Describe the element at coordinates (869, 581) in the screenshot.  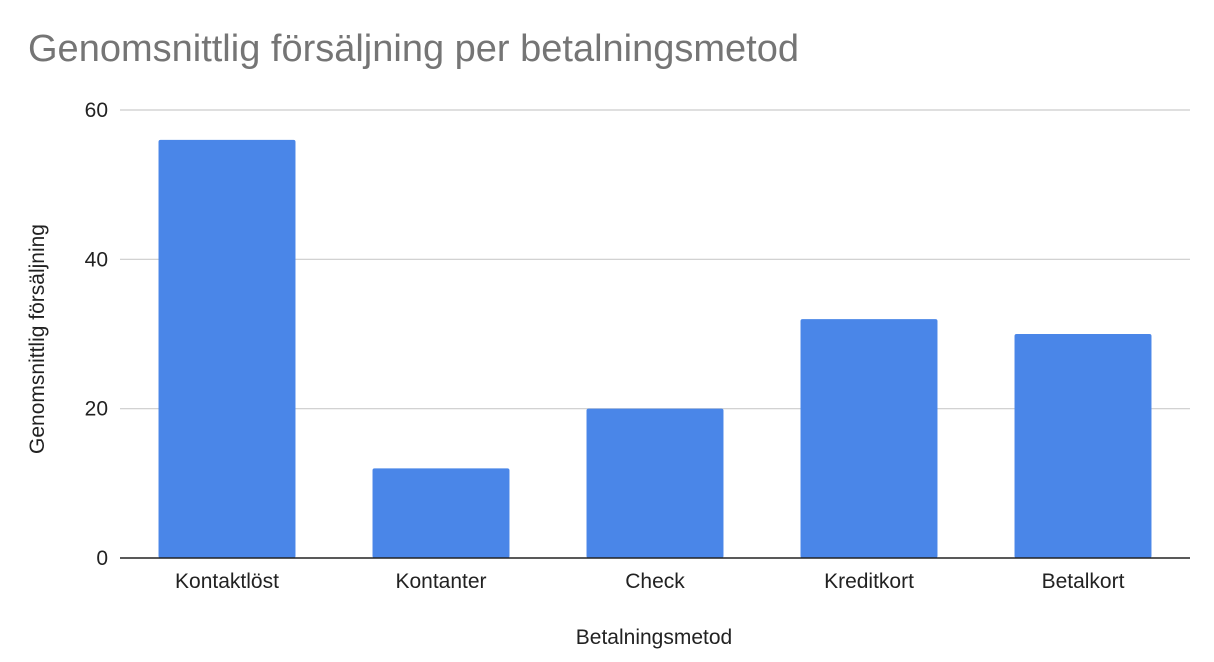
I see `x-tick-label: Kreditkort` at that location.